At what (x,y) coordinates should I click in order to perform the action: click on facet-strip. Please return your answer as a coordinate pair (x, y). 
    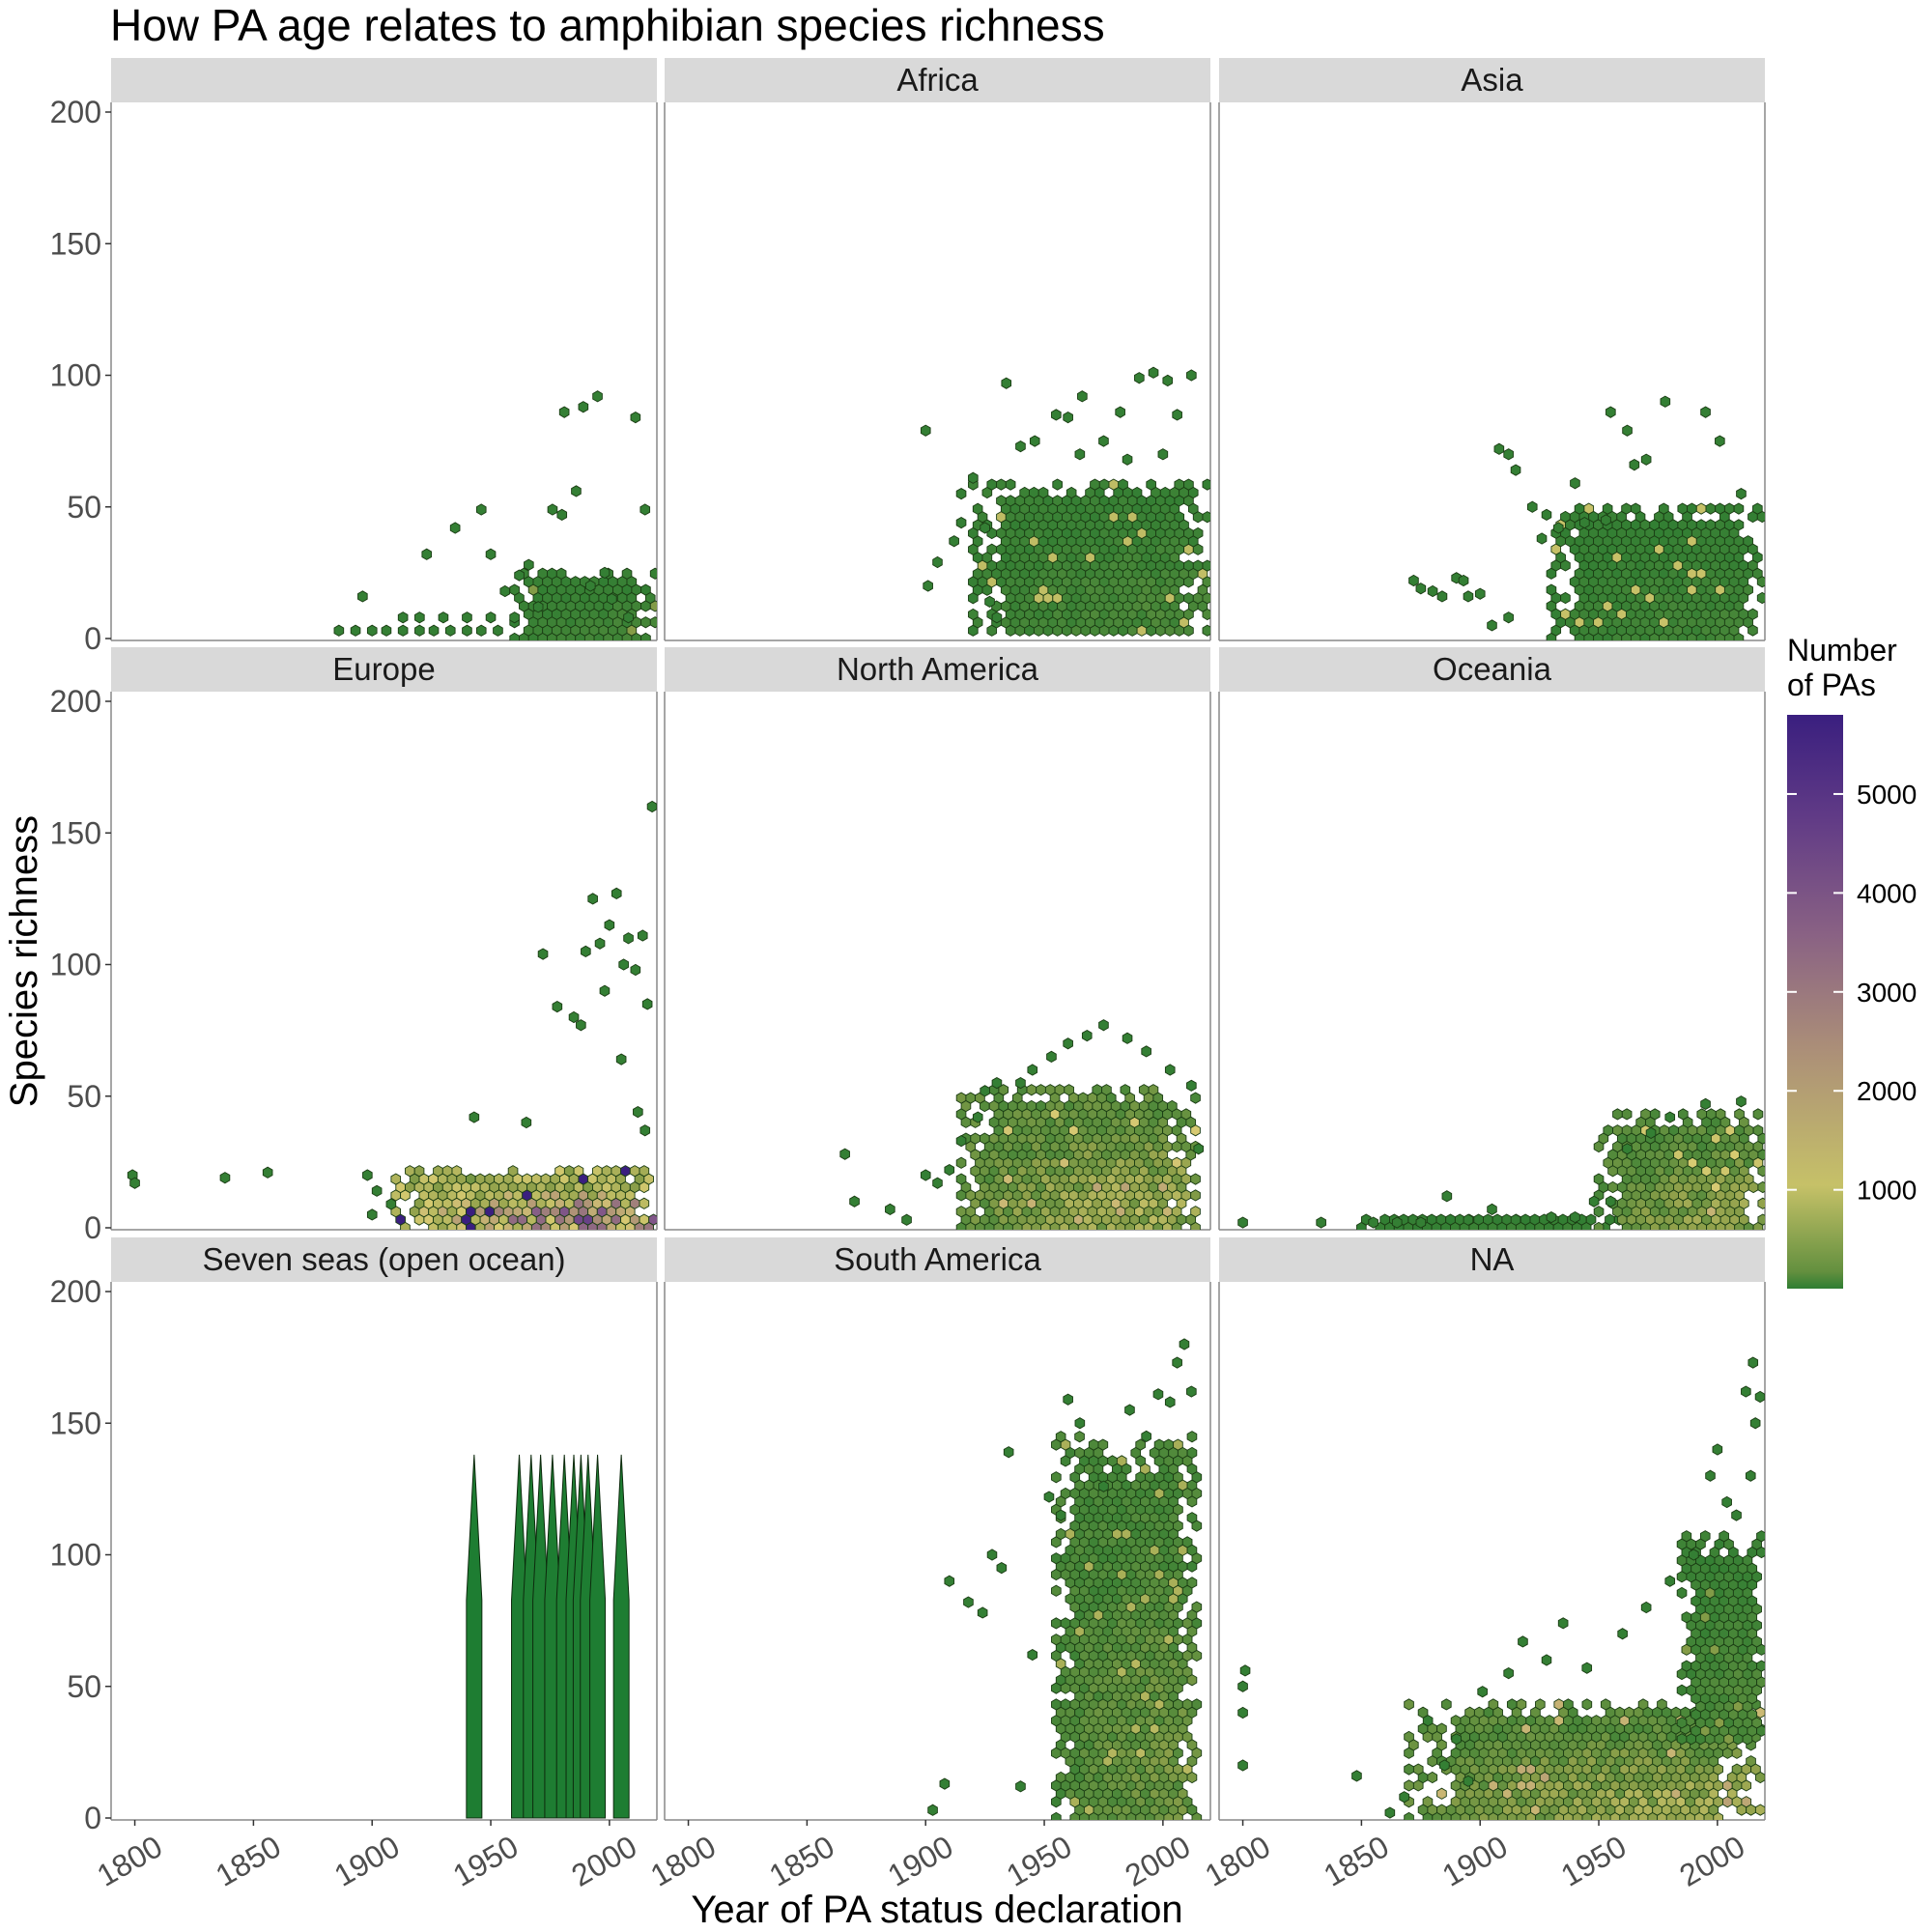
    Looking at the image, I should click on (384, 80).